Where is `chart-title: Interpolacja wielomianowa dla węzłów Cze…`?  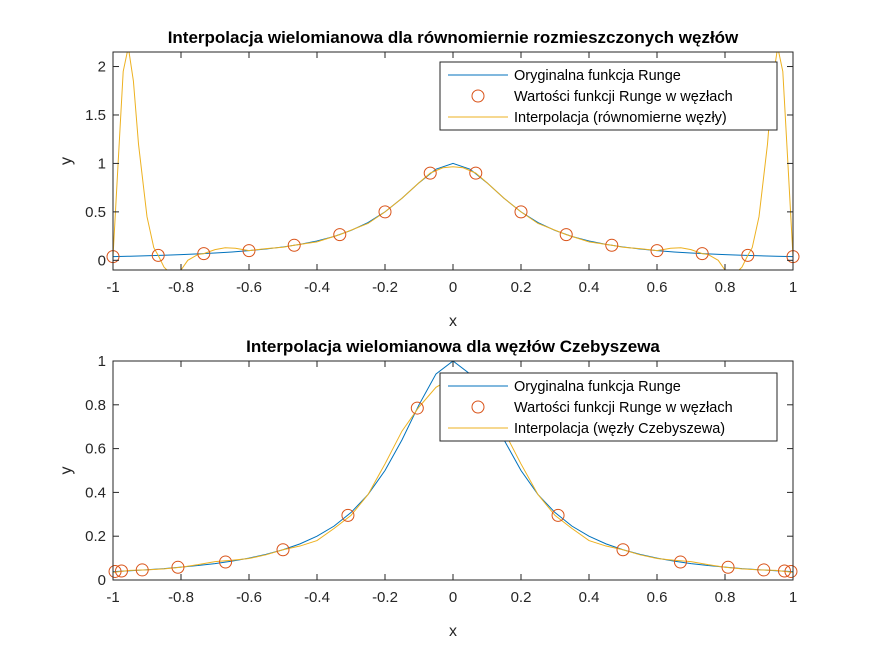 chart-title: Interpolacja wielomianowa dla węzłów Cze… is located at coordinates (453, 346).